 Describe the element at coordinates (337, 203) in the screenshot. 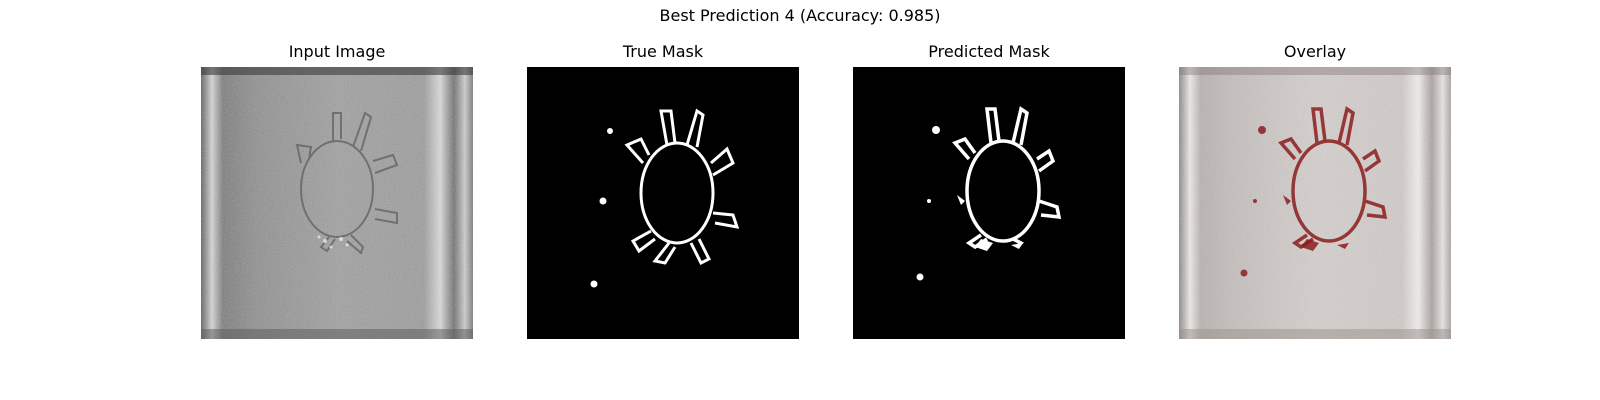

I see `input-image` at that location.